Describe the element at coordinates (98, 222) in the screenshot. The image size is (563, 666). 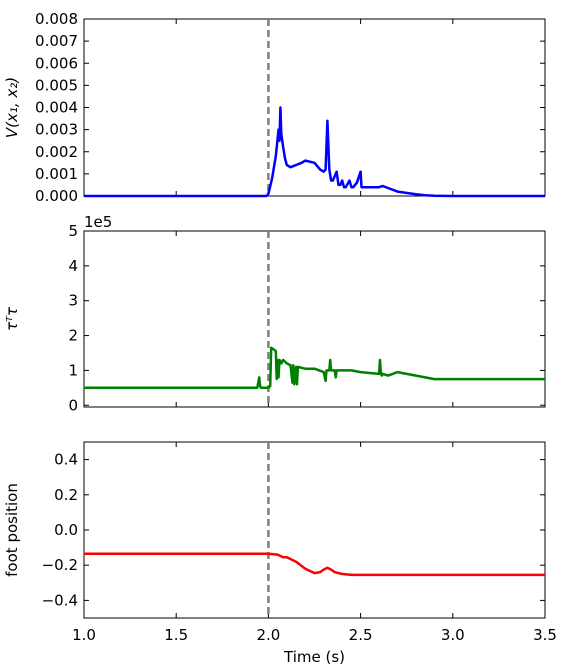
I see `y-offset-text-torque: 1e5` at that location.